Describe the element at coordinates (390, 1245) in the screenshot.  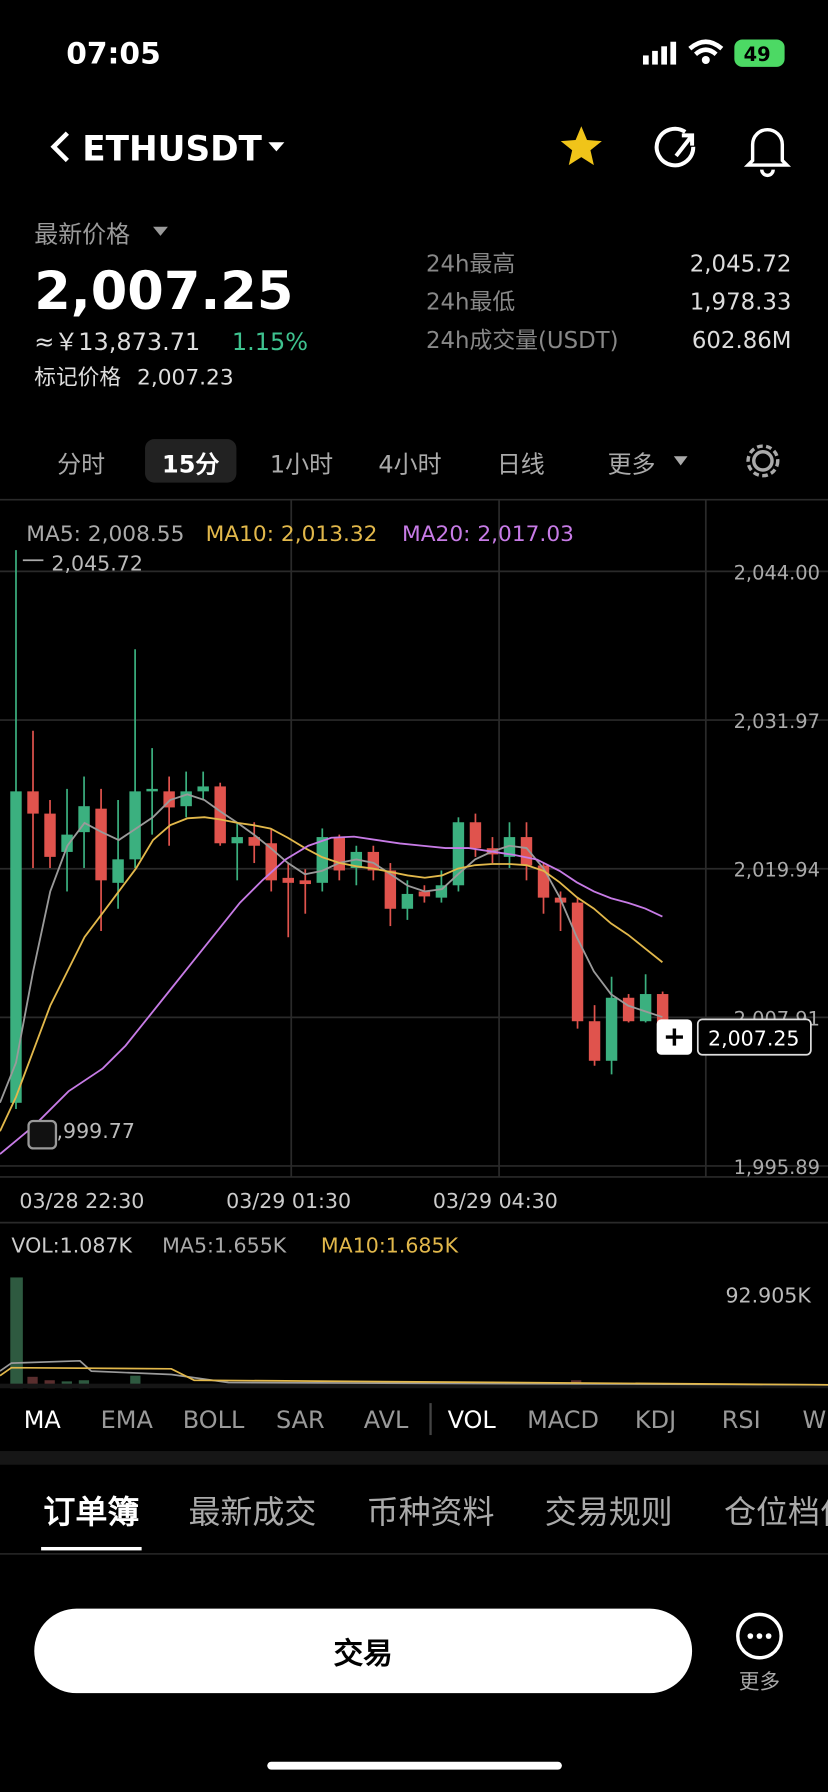
I see `vol-ma10-legend: MA10:1.685K` at that location.